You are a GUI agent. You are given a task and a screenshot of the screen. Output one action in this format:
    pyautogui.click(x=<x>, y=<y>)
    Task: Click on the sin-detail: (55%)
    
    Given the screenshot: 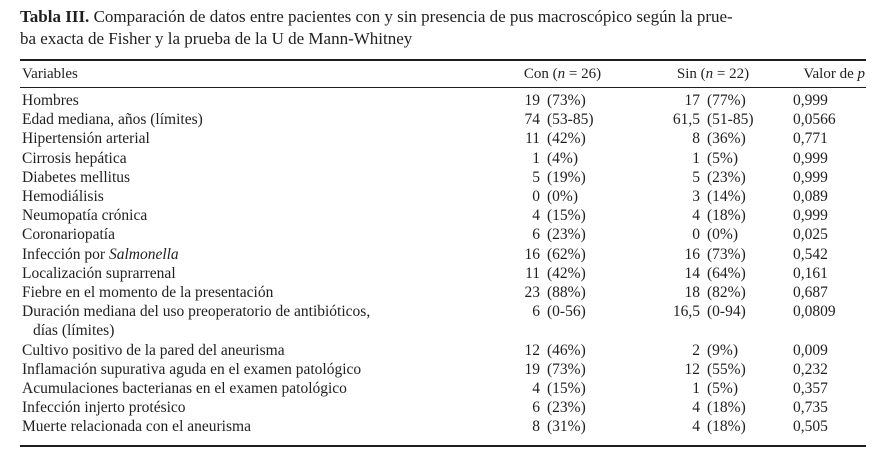 What is the action you would take?
    pyautogui.click(x=726, y=369)
    